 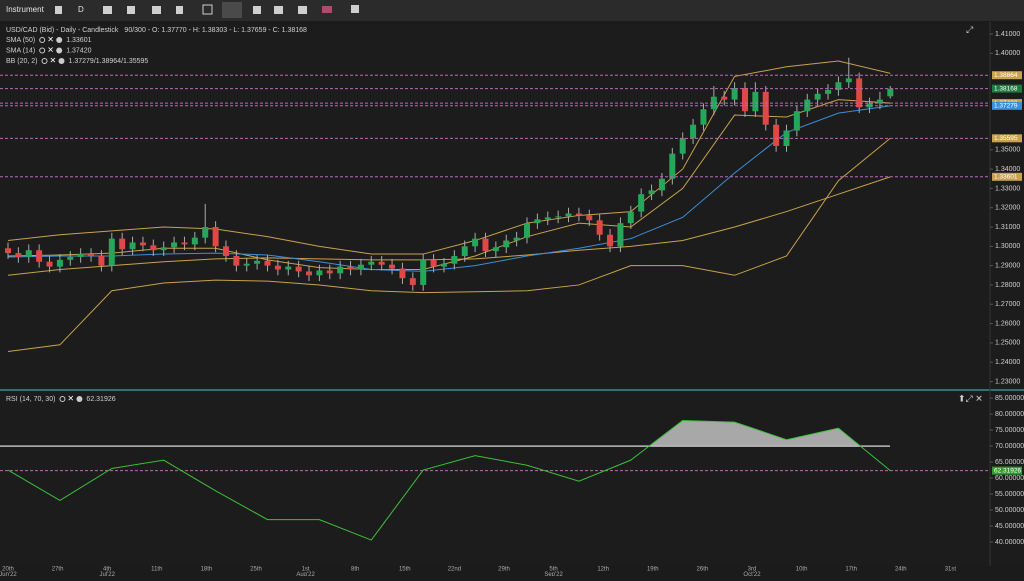 I want to click on pen-icon, so click(x=131, y=10).